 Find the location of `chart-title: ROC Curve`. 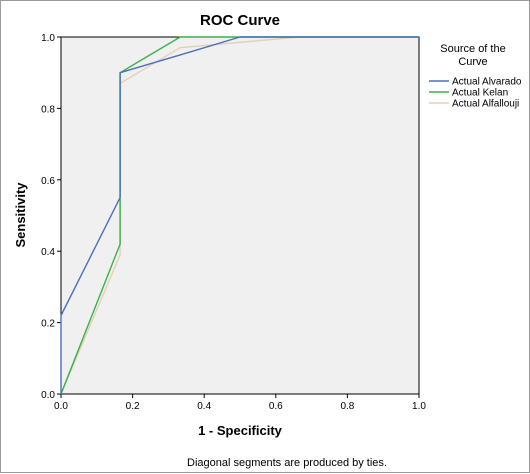

chart-title: ROC Curve is located at coordinates (240, 20).